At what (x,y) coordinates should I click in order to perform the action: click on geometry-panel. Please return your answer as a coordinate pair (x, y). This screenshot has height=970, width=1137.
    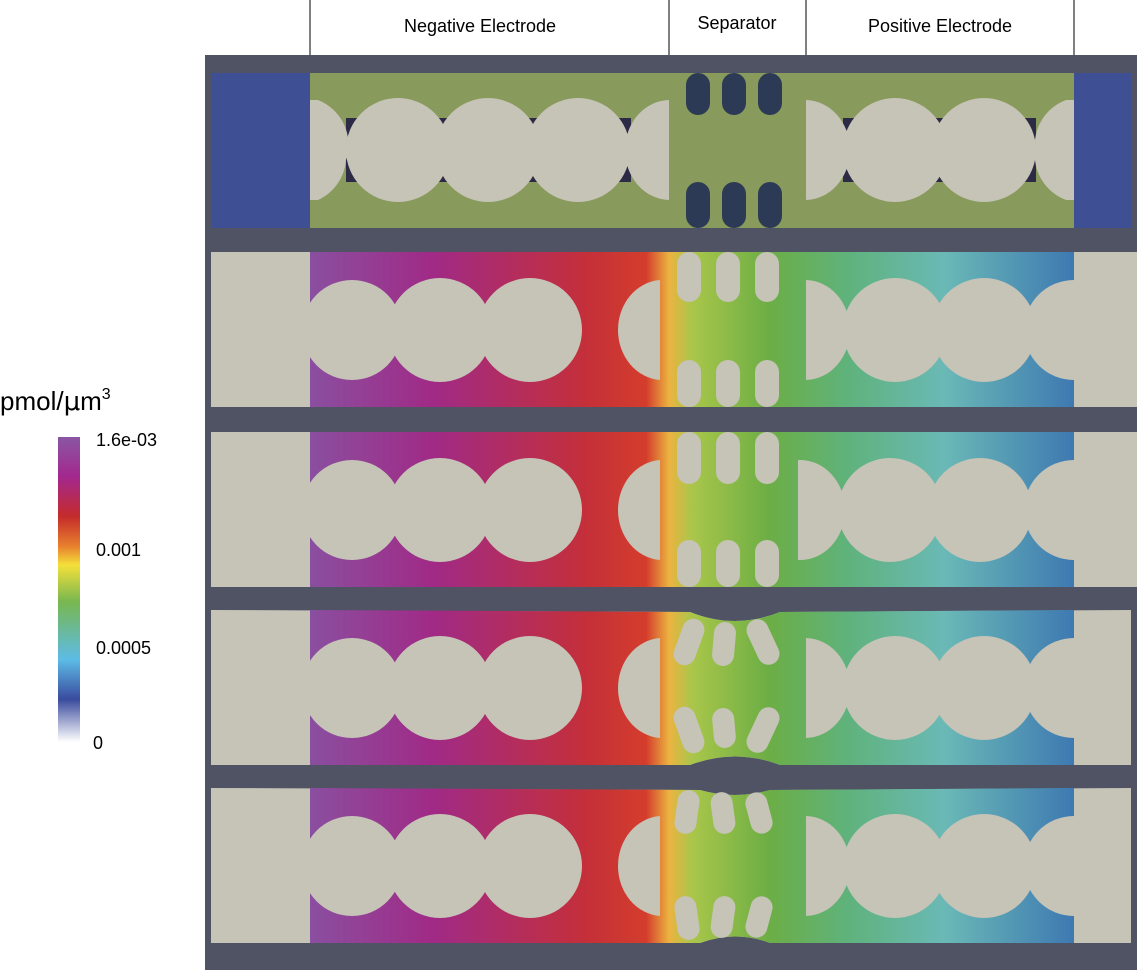
    Looking at the image, I should click on (671, 150).